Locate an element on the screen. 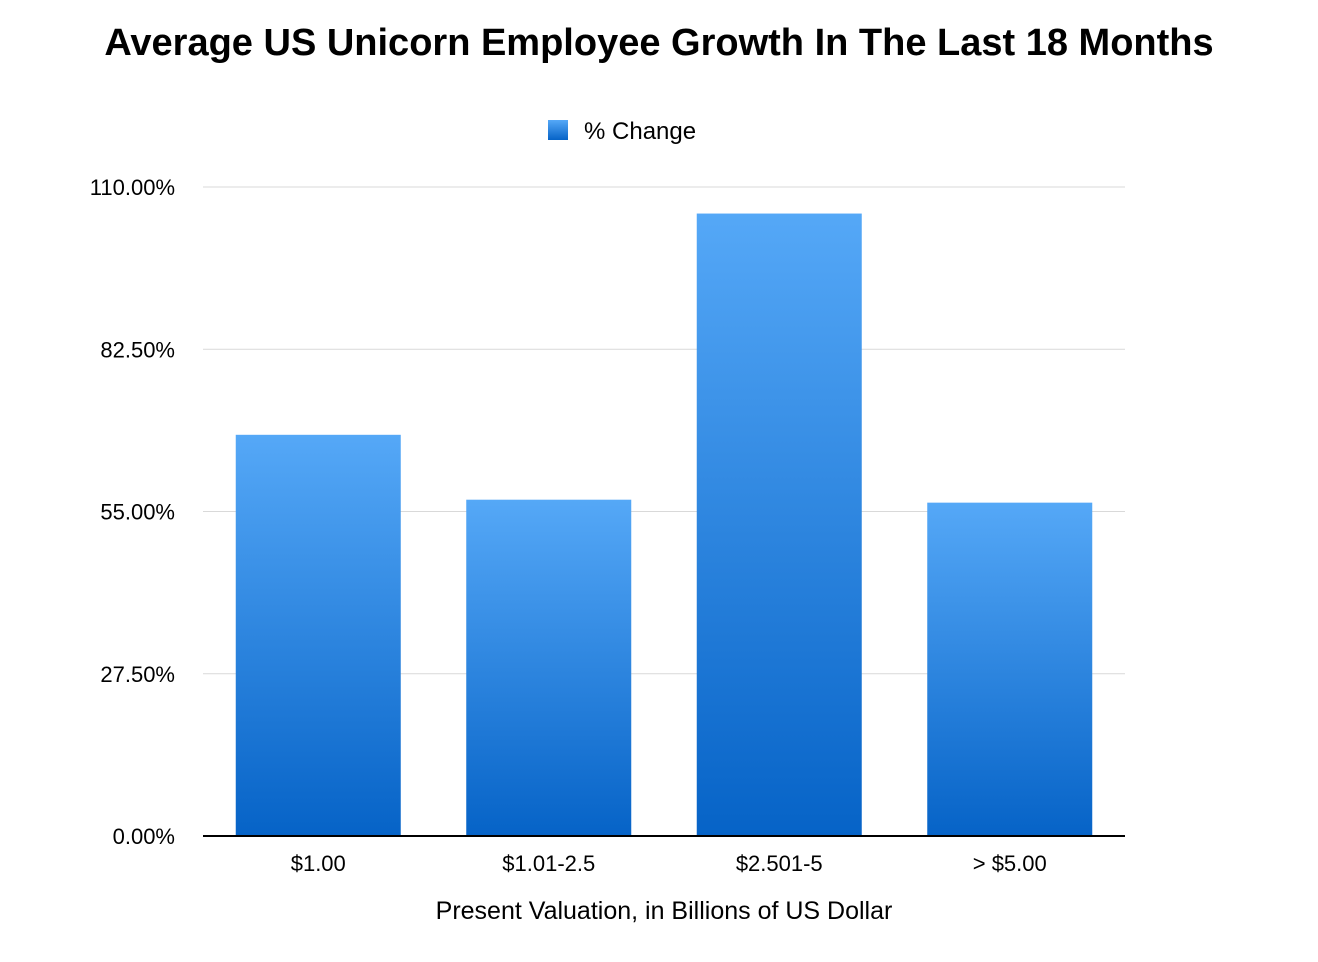  y-tick-label: 27.50% is located at coordinates (137, 674).